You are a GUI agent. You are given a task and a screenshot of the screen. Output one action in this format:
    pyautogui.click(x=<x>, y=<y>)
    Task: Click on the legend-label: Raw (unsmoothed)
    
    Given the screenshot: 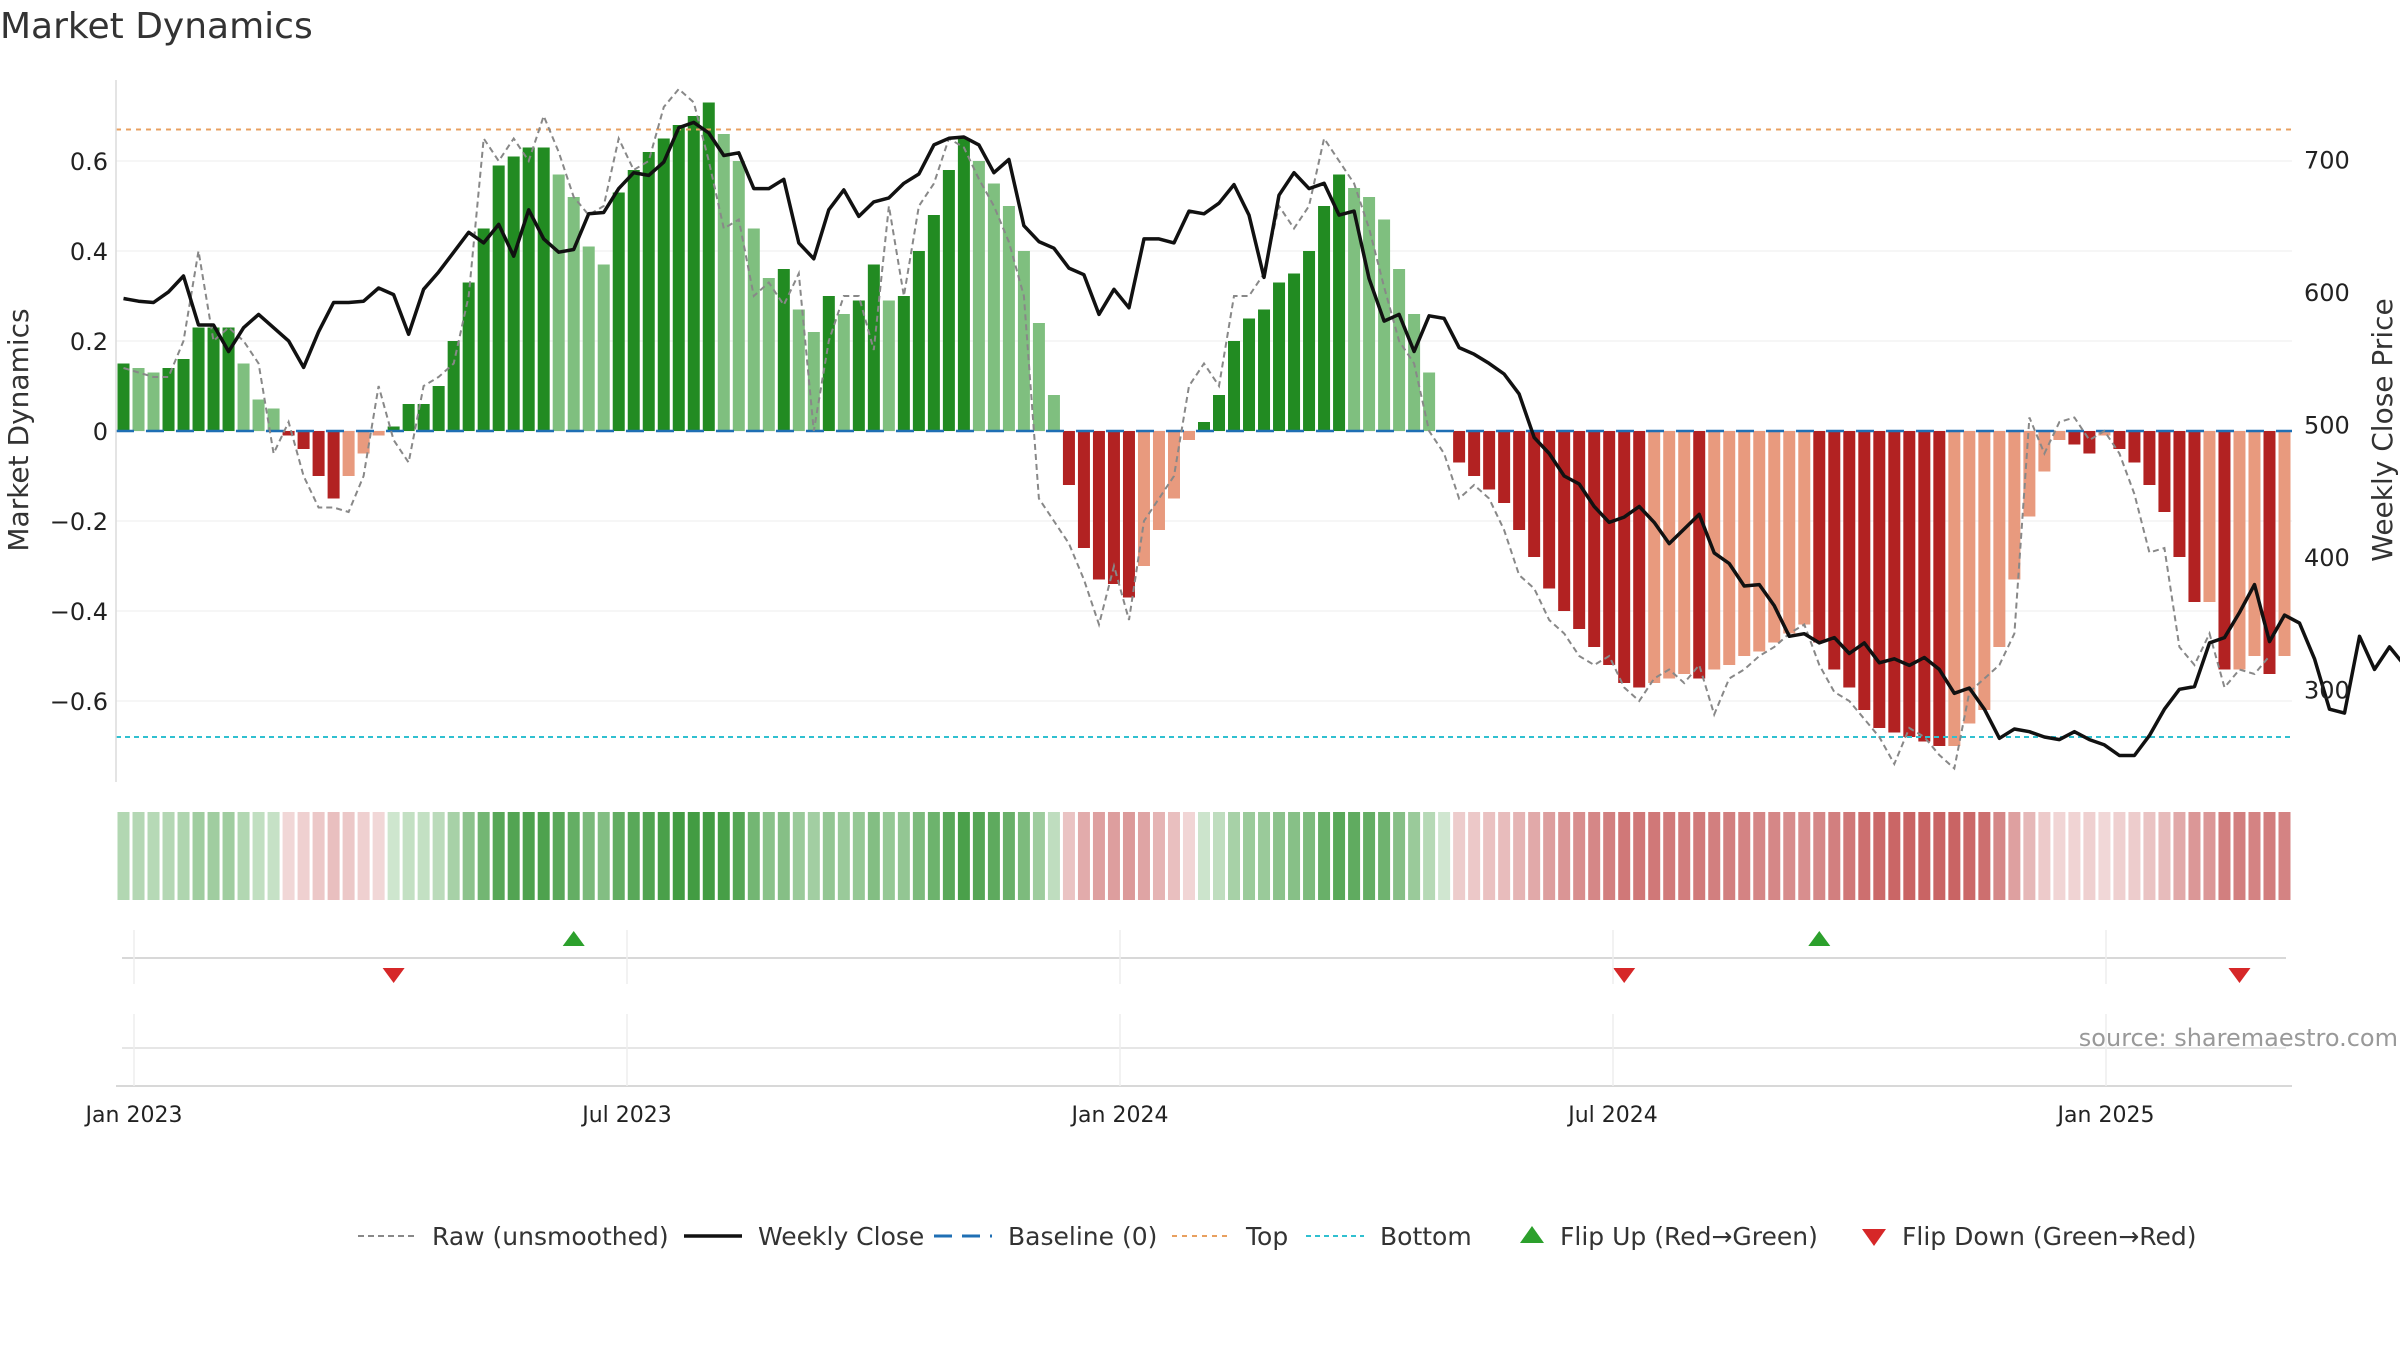 What is the action you would take?
    pyautogui.click(x=550, y=1236)
    